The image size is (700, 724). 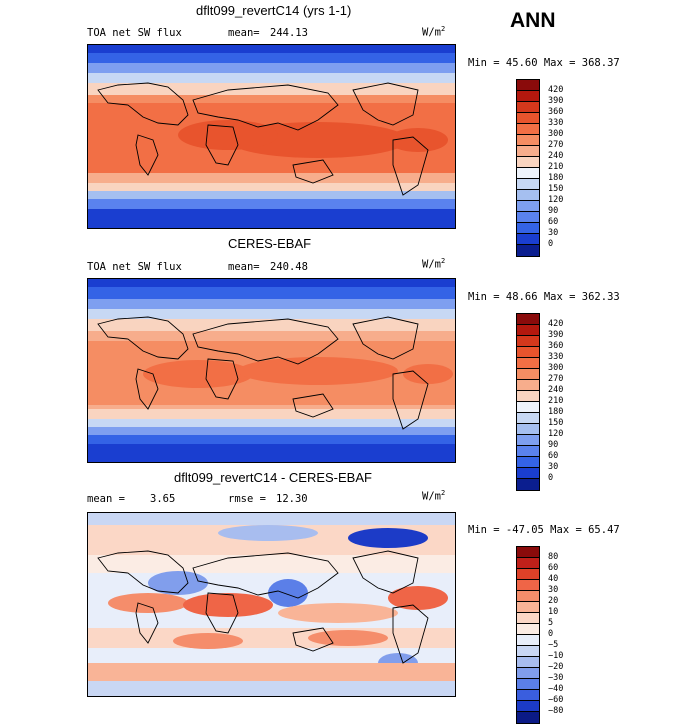 I want to click on panel2-tick: 330, so click(x=556, y=357).